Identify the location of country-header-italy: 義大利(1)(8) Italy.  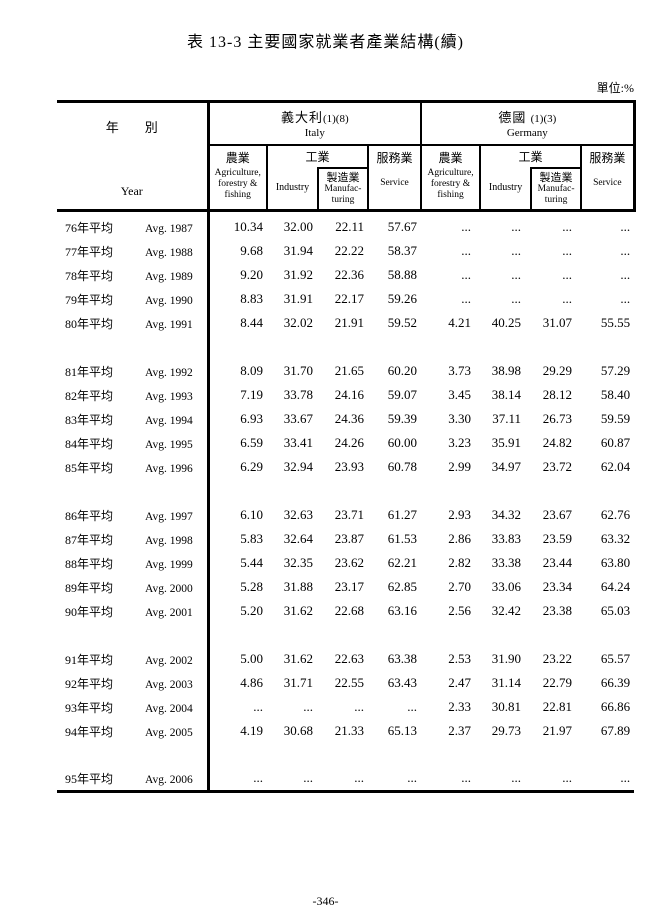
(314, 123).